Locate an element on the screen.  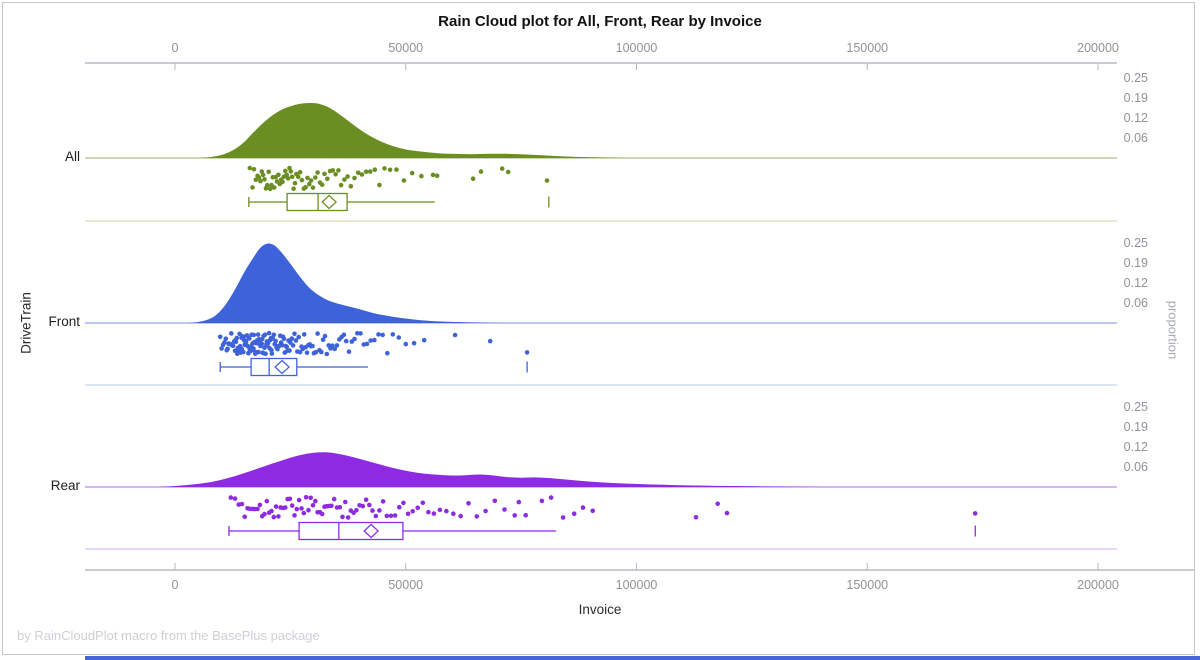
group-label-rear: Rear is located at coordinates (65, 485).